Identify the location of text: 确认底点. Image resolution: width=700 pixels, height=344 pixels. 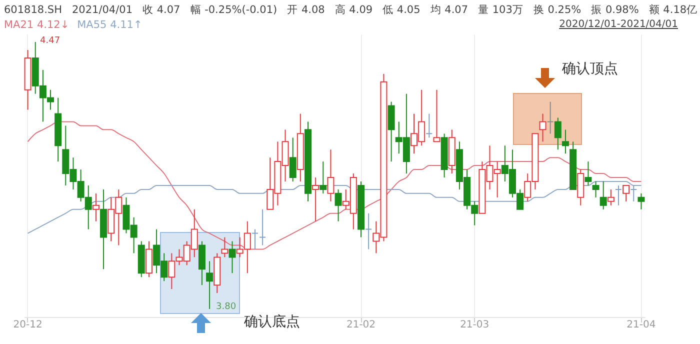
(272, 322).